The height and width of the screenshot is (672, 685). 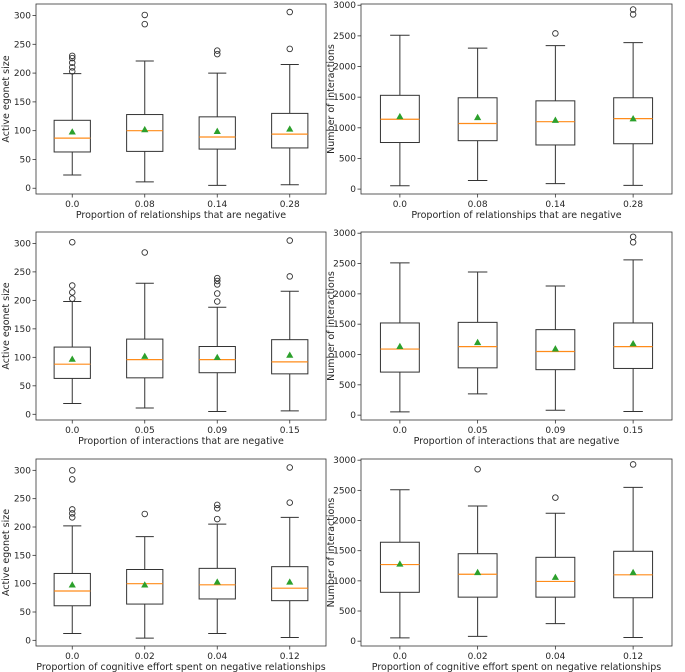 What do you see at coordinates (347, 159) in the screenshot?
I see `y-tick-label: 500` at bounding box center [347, 159].